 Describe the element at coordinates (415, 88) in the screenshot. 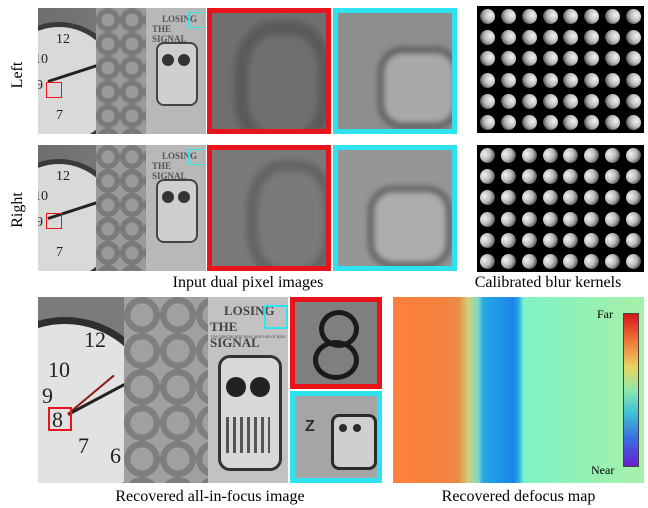

I see `blurred-robot-figure` at that location.